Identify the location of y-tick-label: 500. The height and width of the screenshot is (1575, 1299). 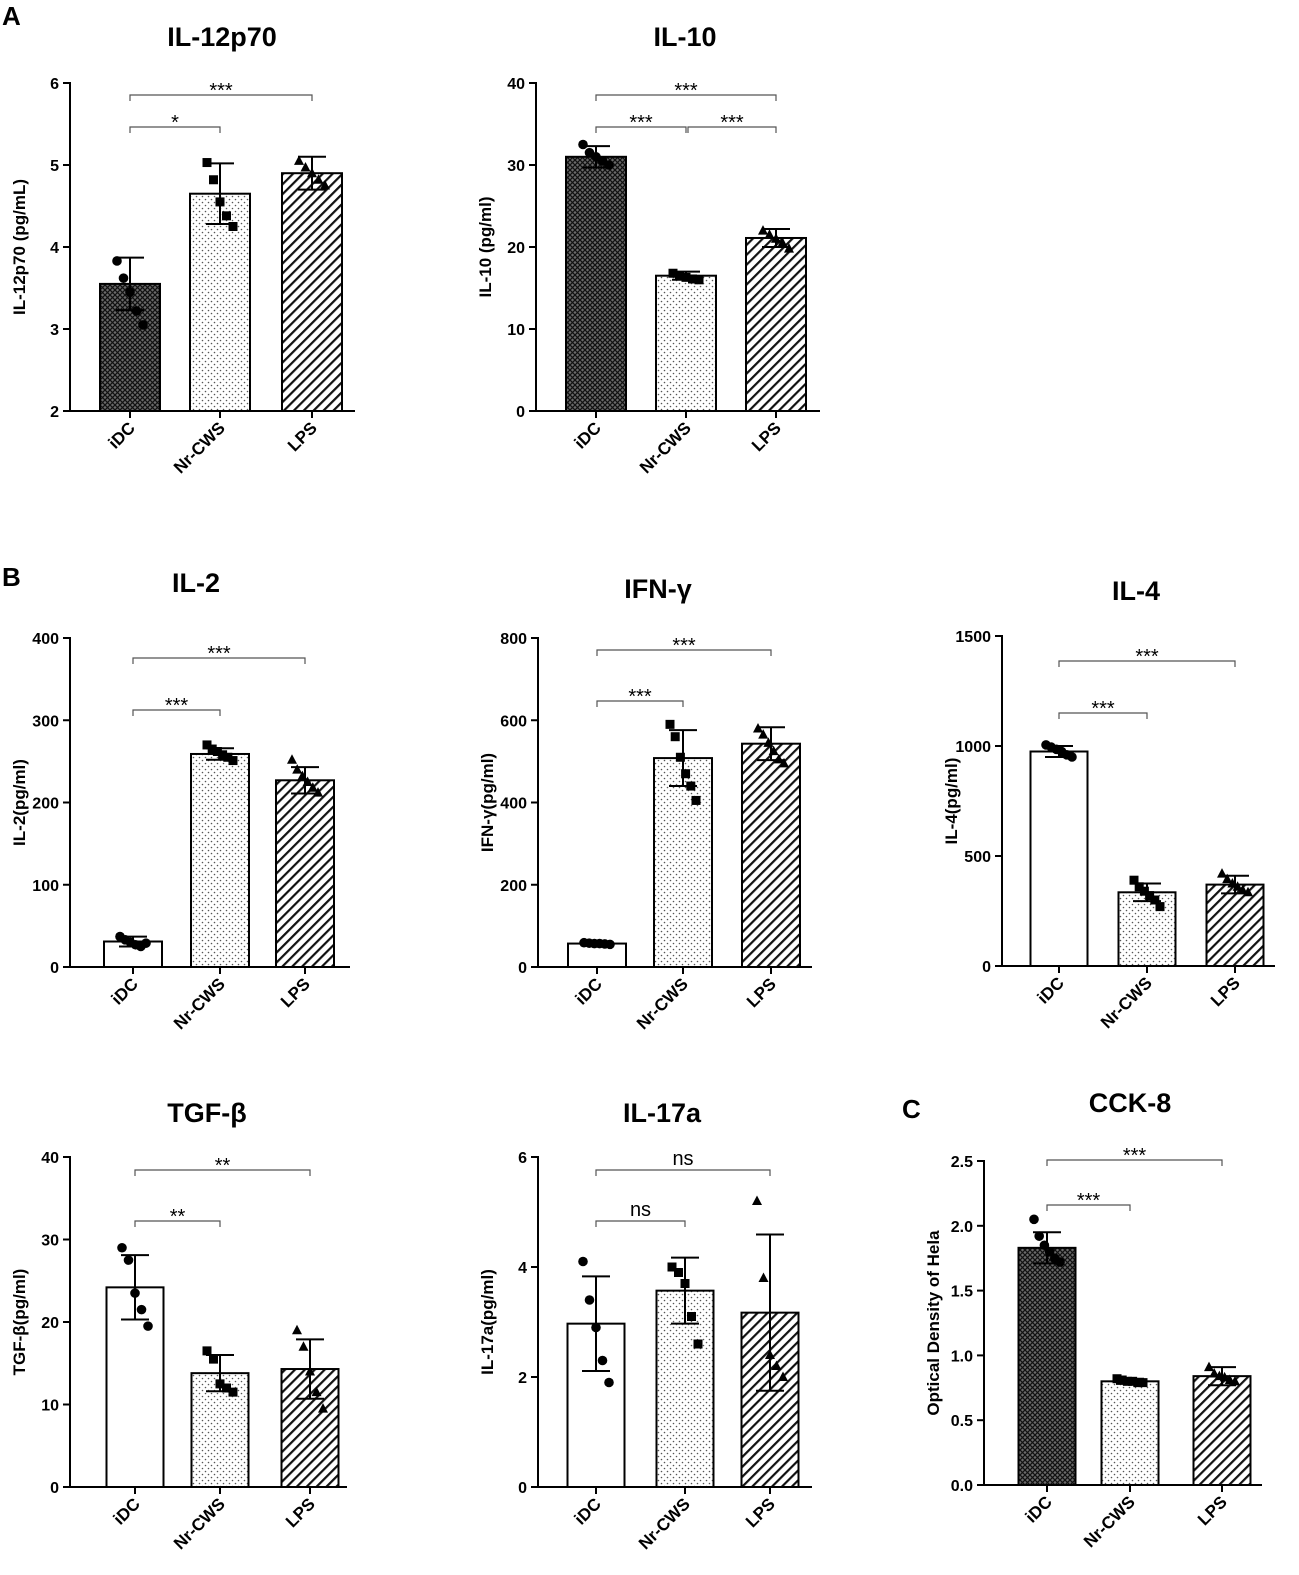
(977, 857).